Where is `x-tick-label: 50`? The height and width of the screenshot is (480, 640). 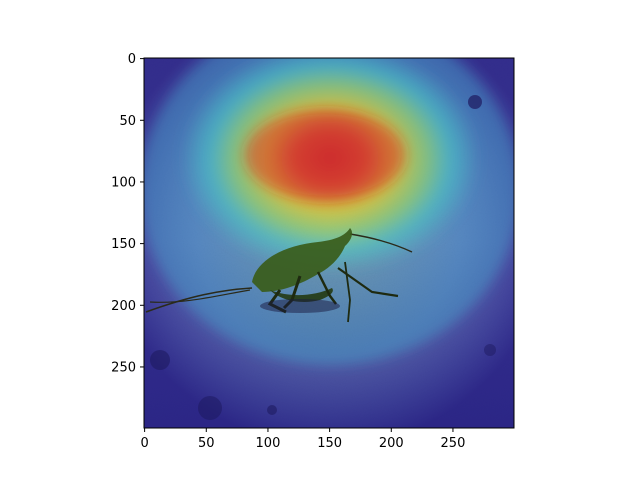
x-tick-label: 50 is located at coordinates (206, 443).